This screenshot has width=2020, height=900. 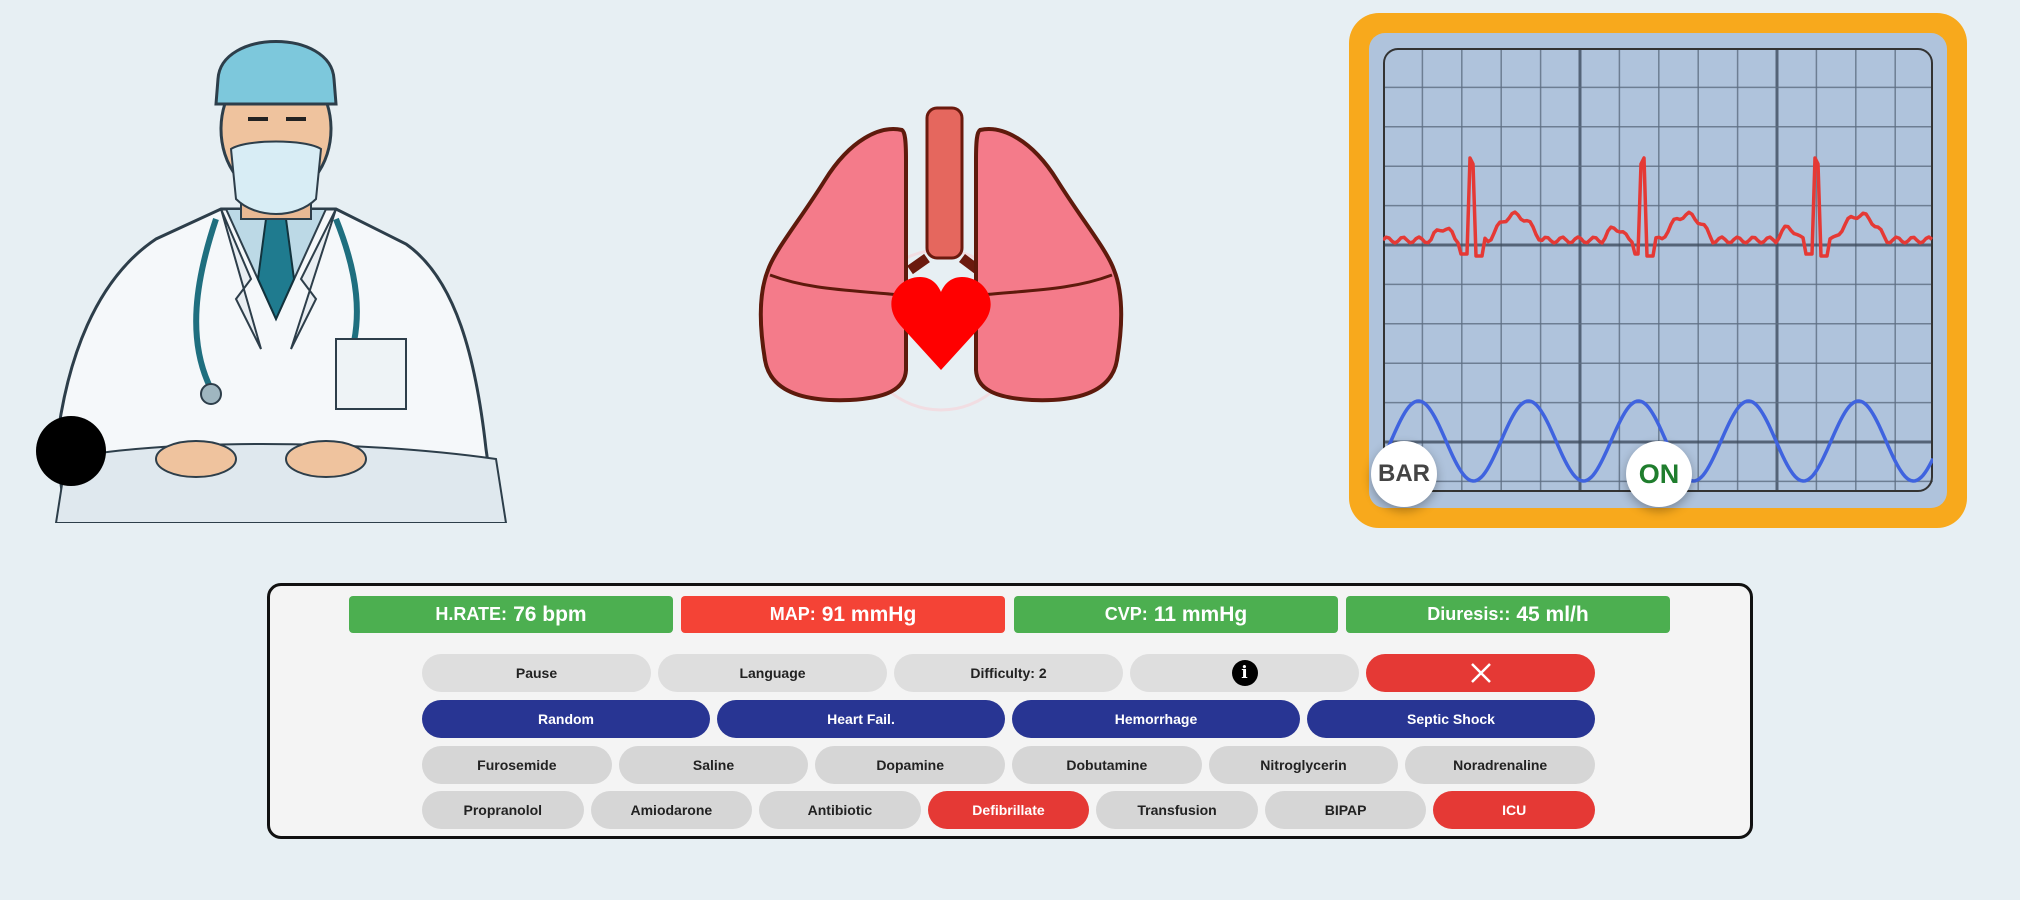 I want to click on vital-heart-rate: H.RATE: 76 bpm, so click(x=511, y=614).